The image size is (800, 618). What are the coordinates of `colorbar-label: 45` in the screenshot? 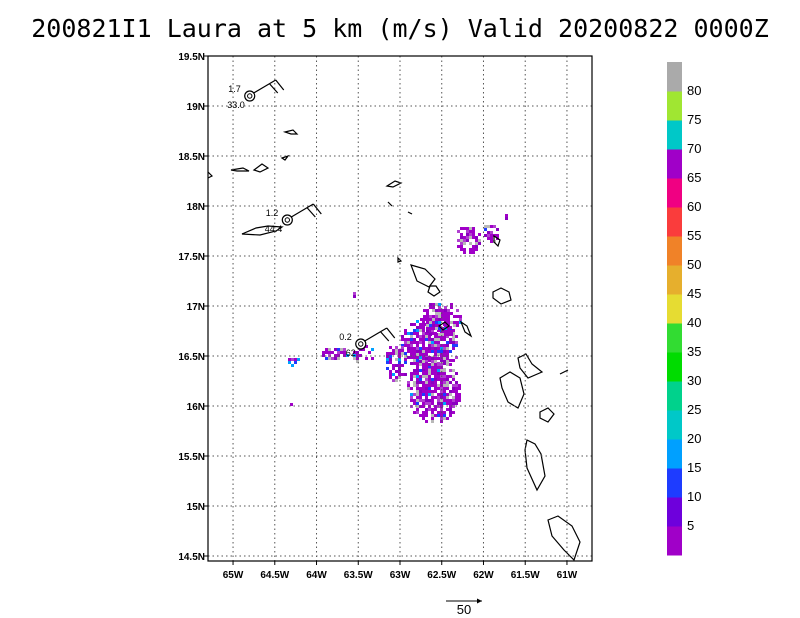 It's located at (694, 293).